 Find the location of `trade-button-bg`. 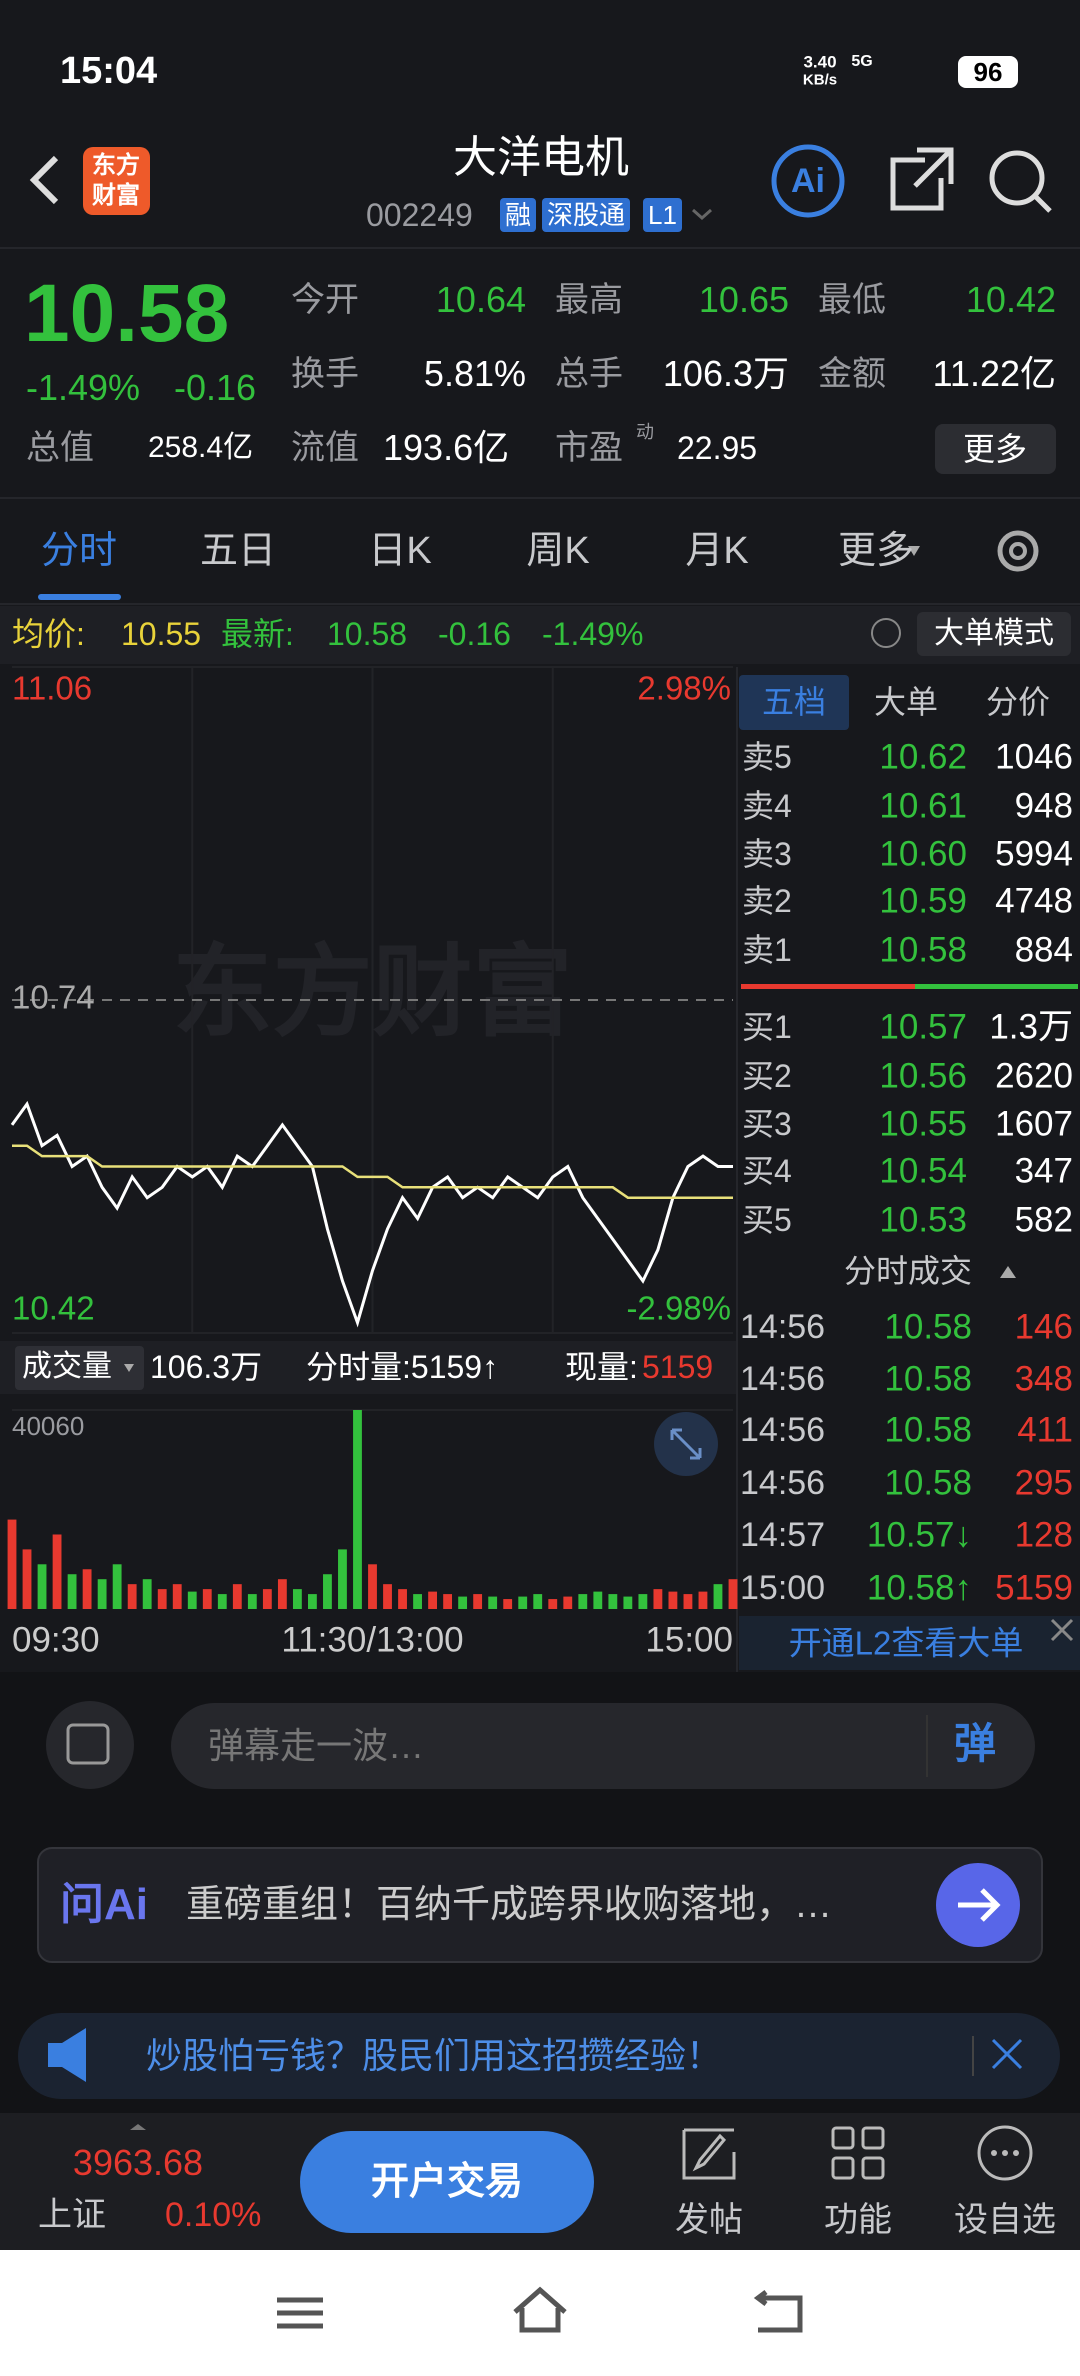

trade-button-bg is located at coordinates (447, 2182).